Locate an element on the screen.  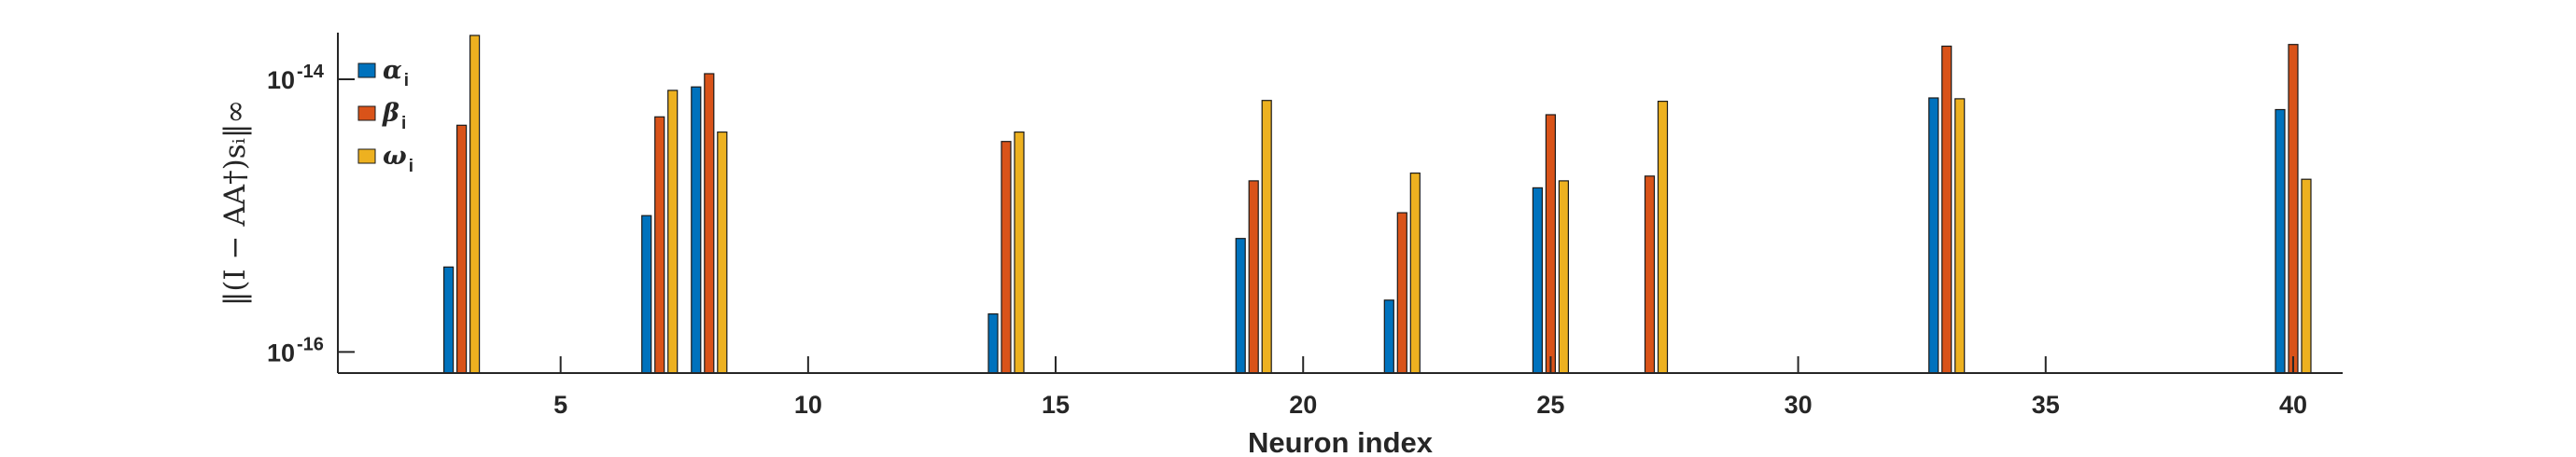
y-tick-label--14: 10 is located at coordinates (281, 80).